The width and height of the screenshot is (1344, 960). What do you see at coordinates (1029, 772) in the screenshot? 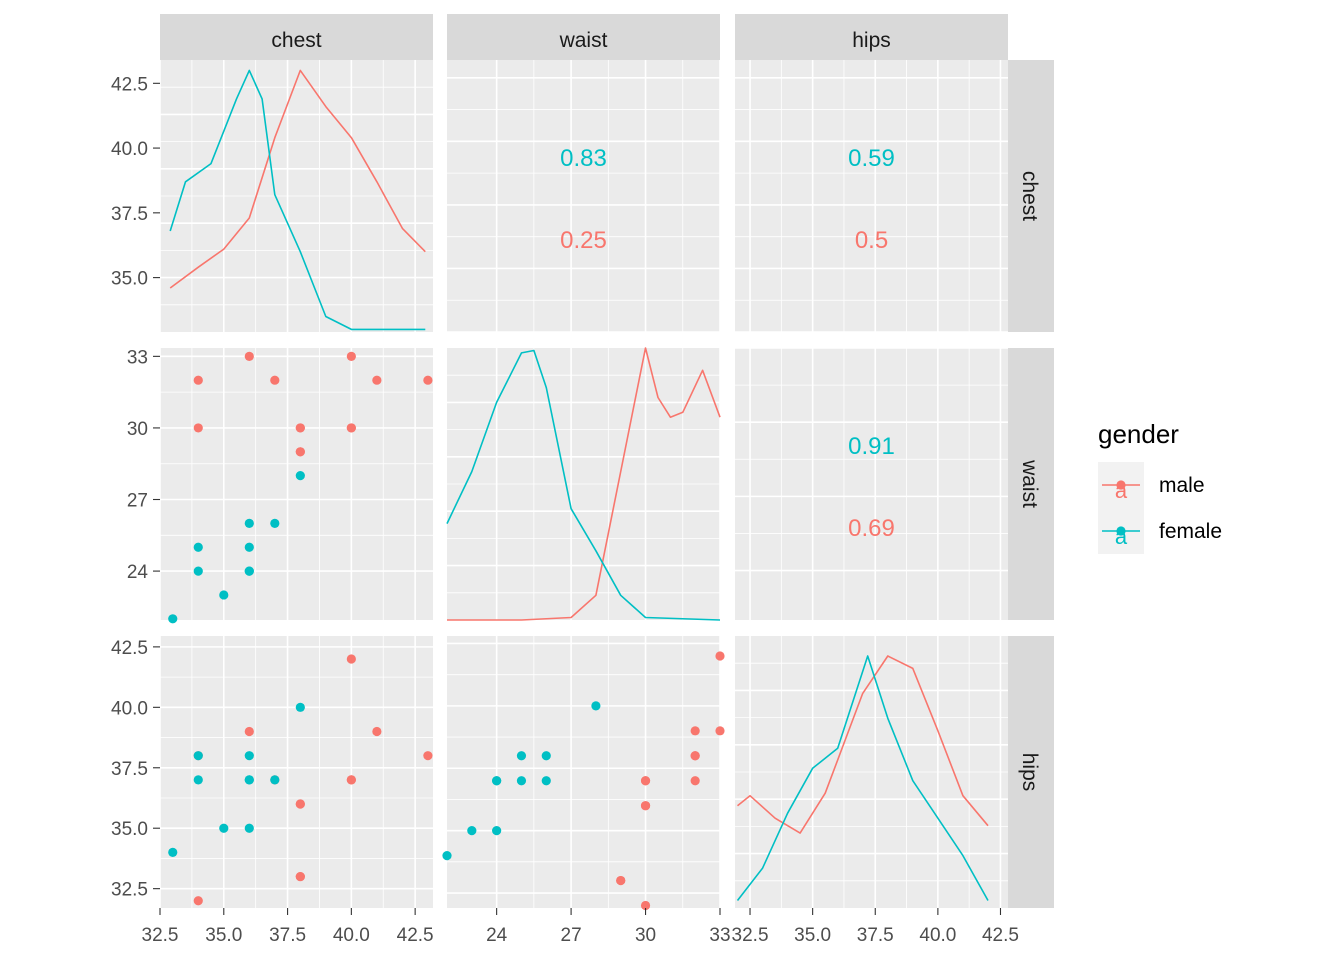
I see `strip-right-label: hips` at bounding box center [1029, 772].